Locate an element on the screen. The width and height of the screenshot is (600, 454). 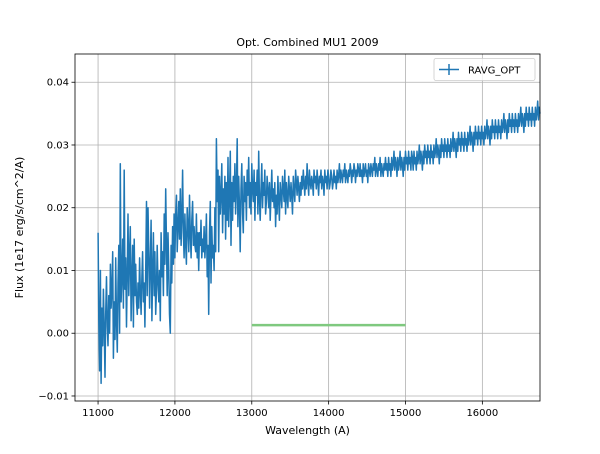
y-tick-label: −0.01 is located at coordinates (53, 396).